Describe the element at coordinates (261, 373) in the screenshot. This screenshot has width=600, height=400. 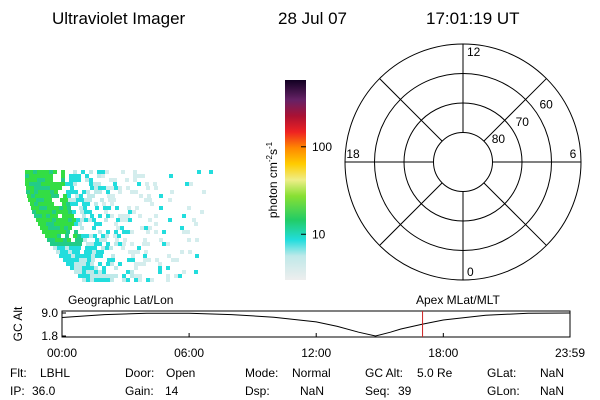
I see `status-label: Mode:` at that location.